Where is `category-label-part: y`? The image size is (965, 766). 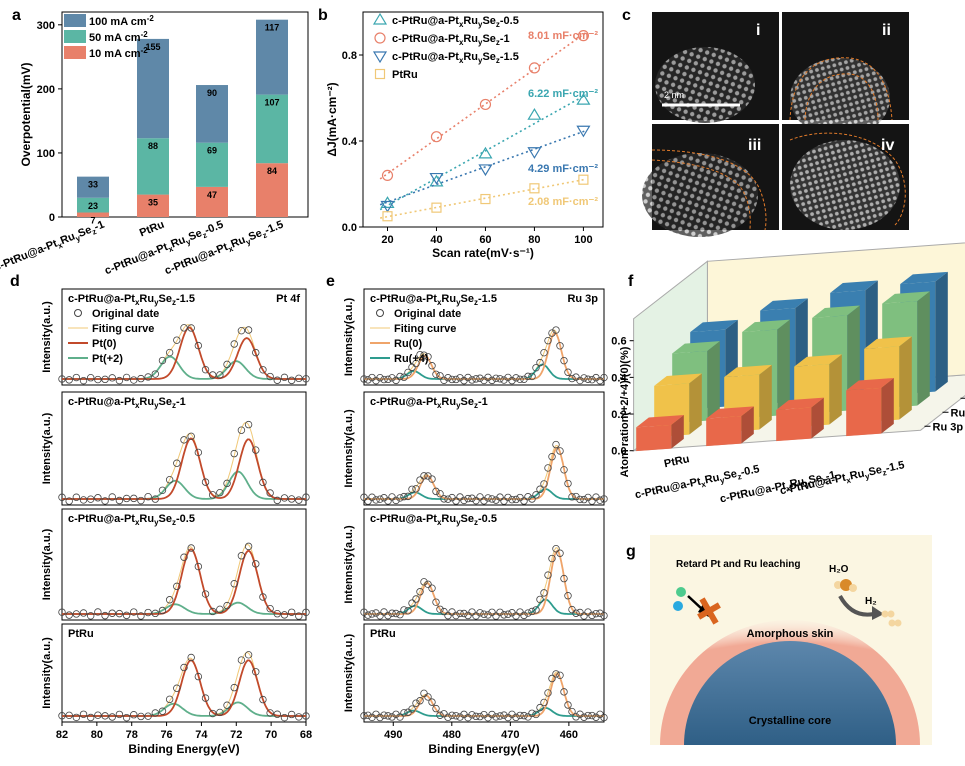
category-label-part: y is located at coordinates (867, 477).